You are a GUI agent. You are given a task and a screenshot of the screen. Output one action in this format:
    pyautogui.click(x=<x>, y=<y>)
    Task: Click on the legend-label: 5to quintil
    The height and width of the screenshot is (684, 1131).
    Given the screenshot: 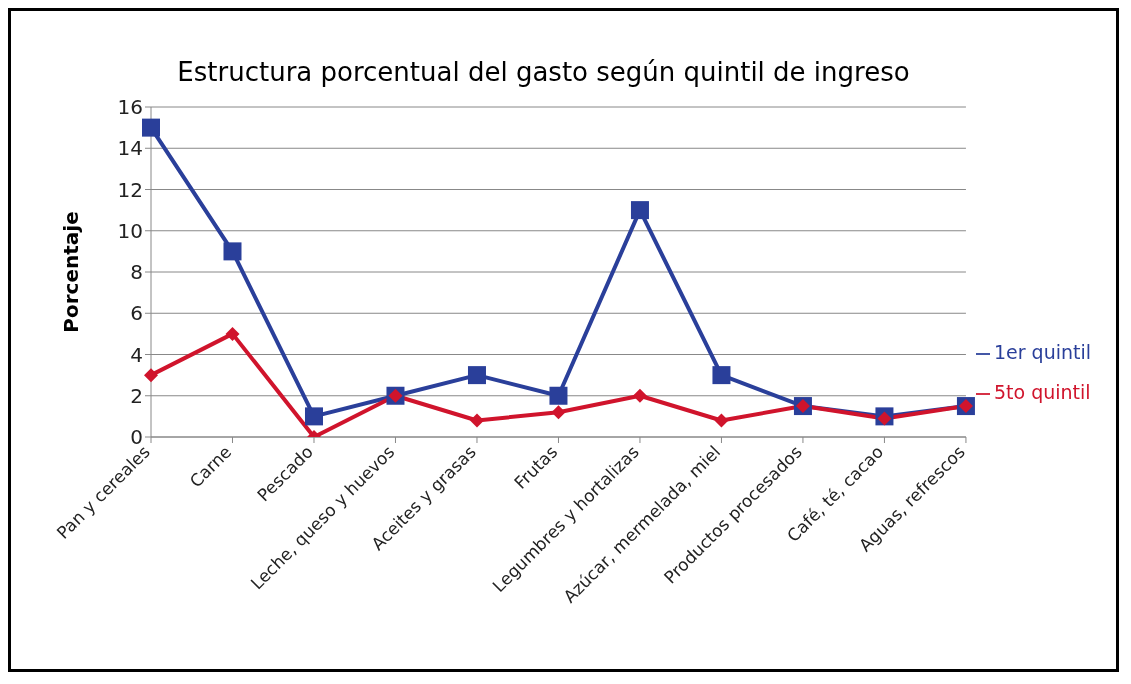 What is the action you would take?
    pyautogui.click(x=1042, y=392)
    